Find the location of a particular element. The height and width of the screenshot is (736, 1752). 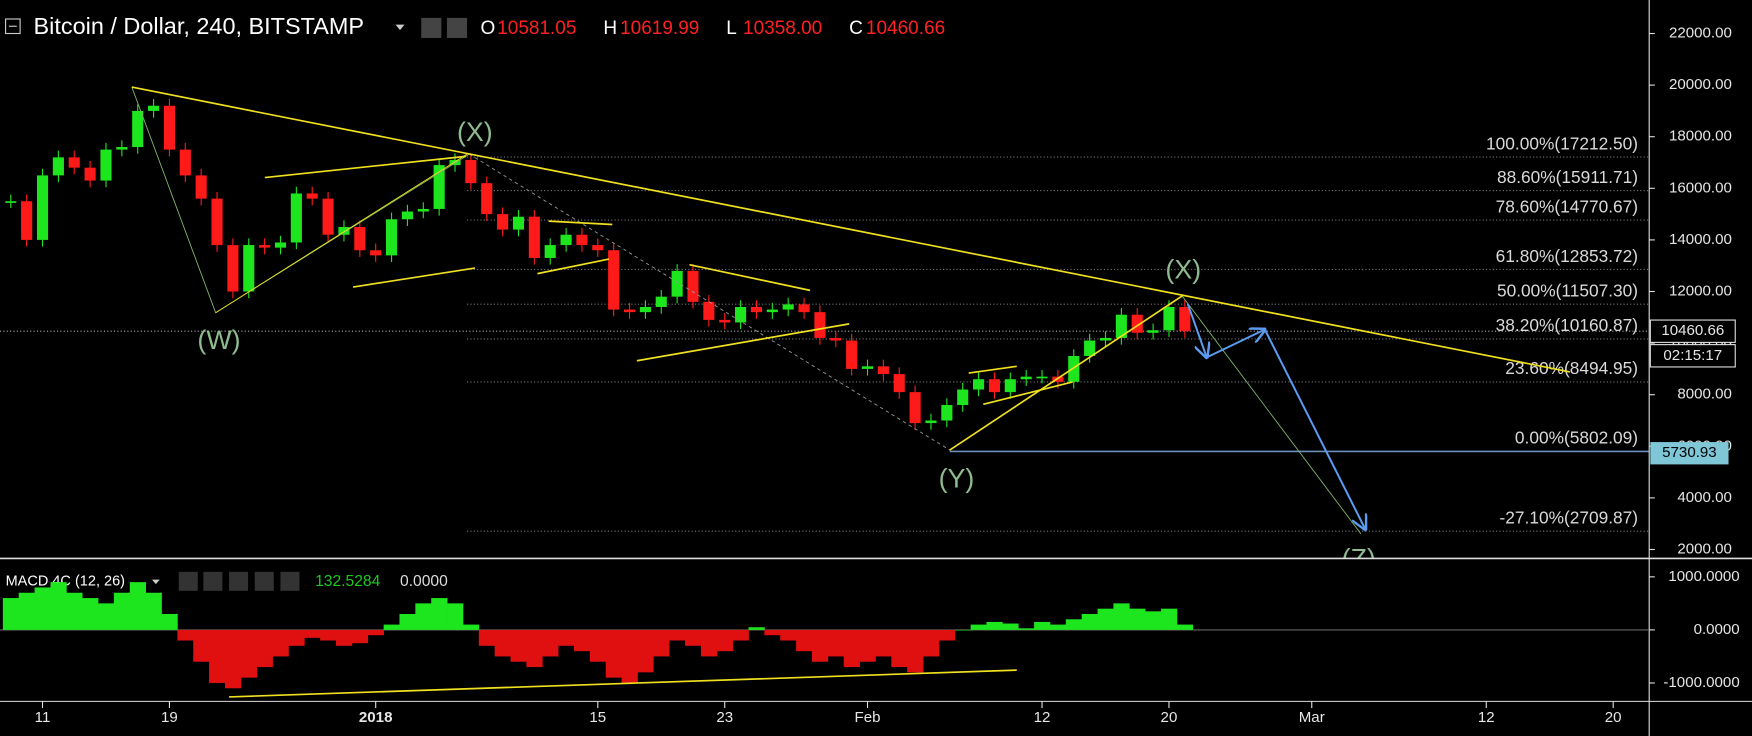

x-tick-label: 15 is located at coordinates (597, 717).